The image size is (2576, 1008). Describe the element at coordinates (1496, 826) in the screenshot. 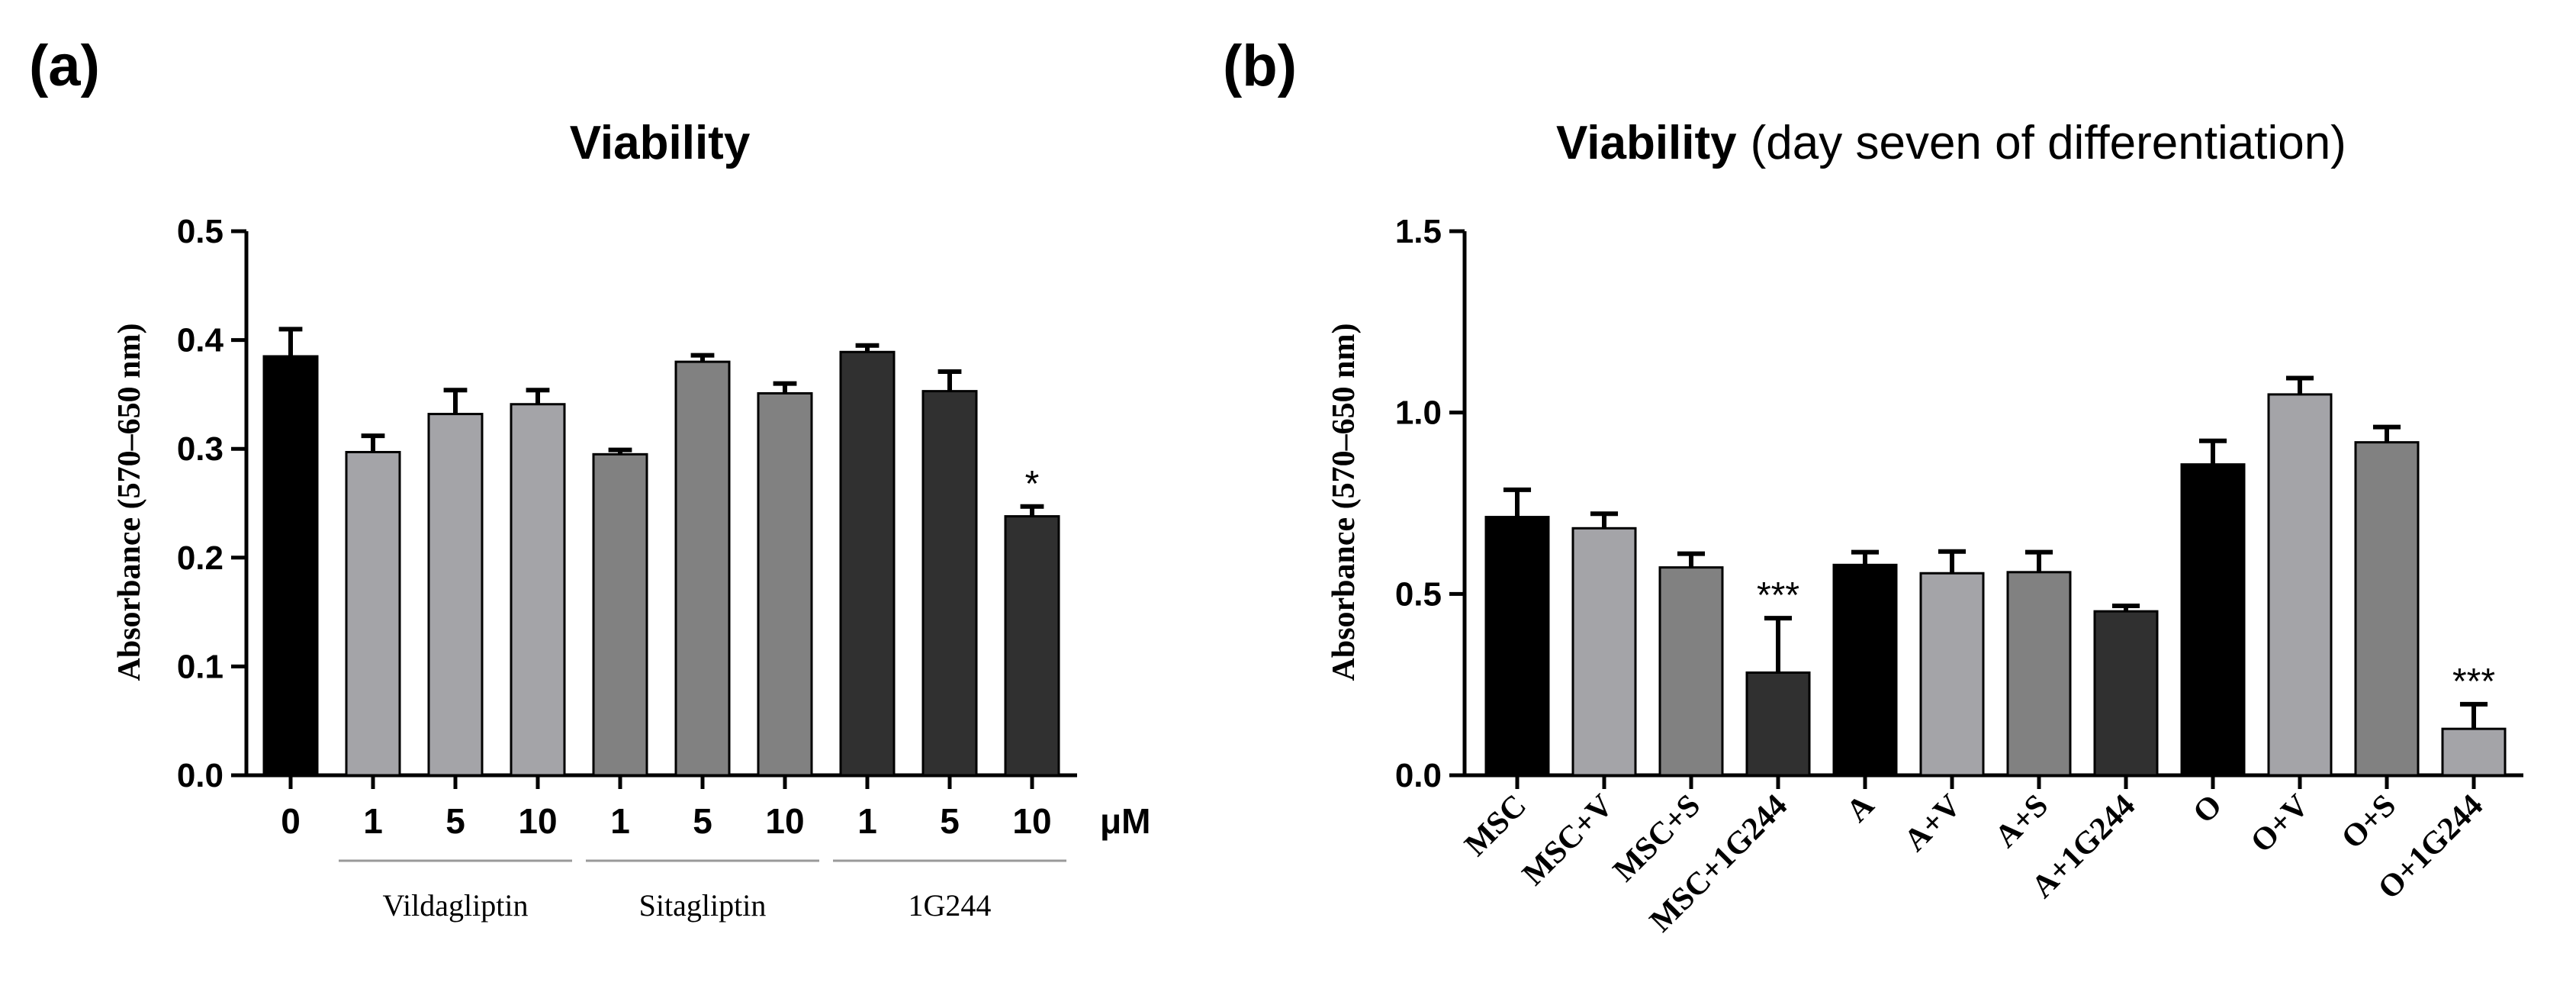

I see `panel-b-x-tick-label: MSC` at that location.